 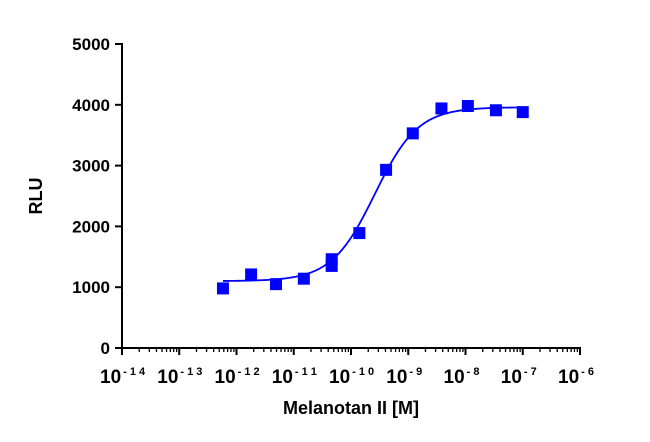 I want to click on x-tick-label: 10- 1 2, so click(x=237, y=377).